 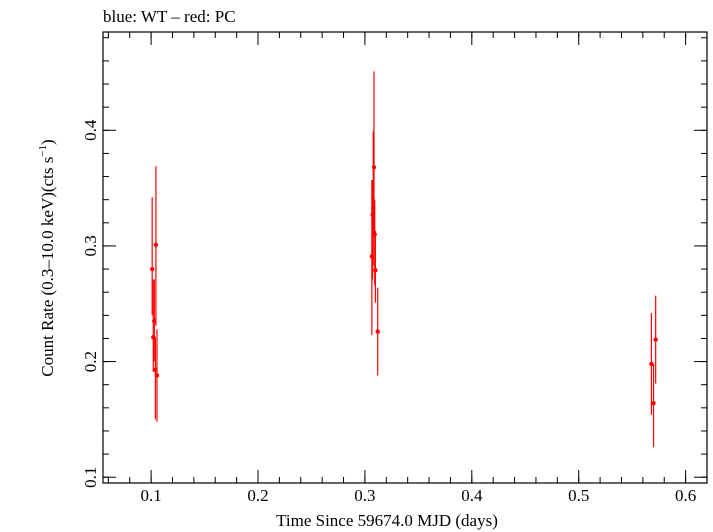 What do you see at coordinates (257, 495) in the screenshot?
I see `x-tick-label: 0.2` at bounding box center [257, 495].